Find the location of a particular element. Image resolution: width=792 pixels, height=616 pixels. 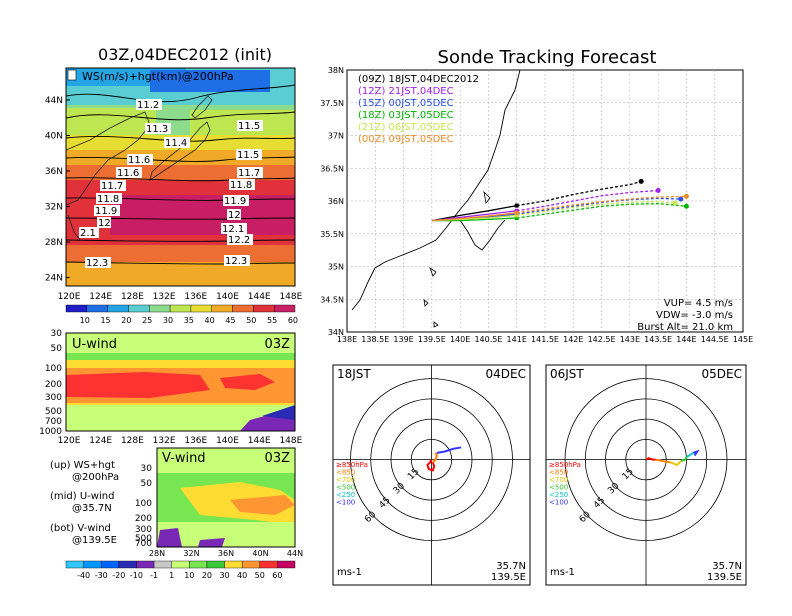

ws-cbar-tick: 55 is located at coordinates (272, 320).